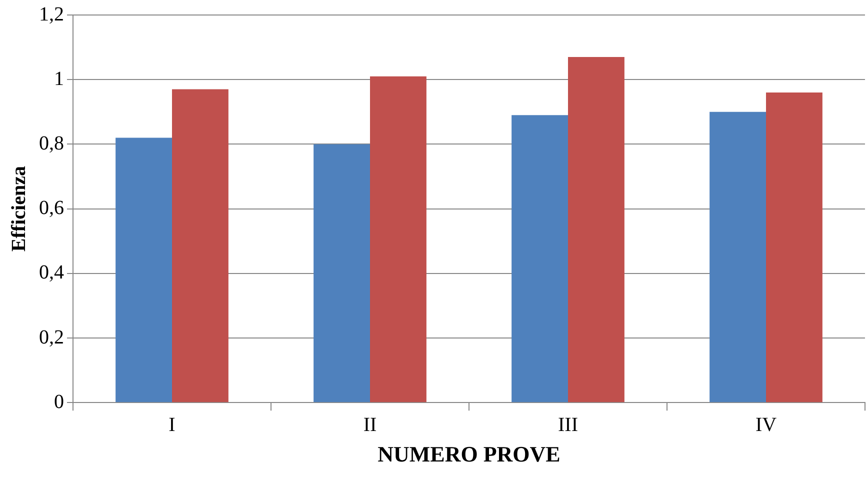  What do you see at coordinates (766, 425) in the screenshot?
I see `x-tick-label: IV` at bounding box center [766, 425].